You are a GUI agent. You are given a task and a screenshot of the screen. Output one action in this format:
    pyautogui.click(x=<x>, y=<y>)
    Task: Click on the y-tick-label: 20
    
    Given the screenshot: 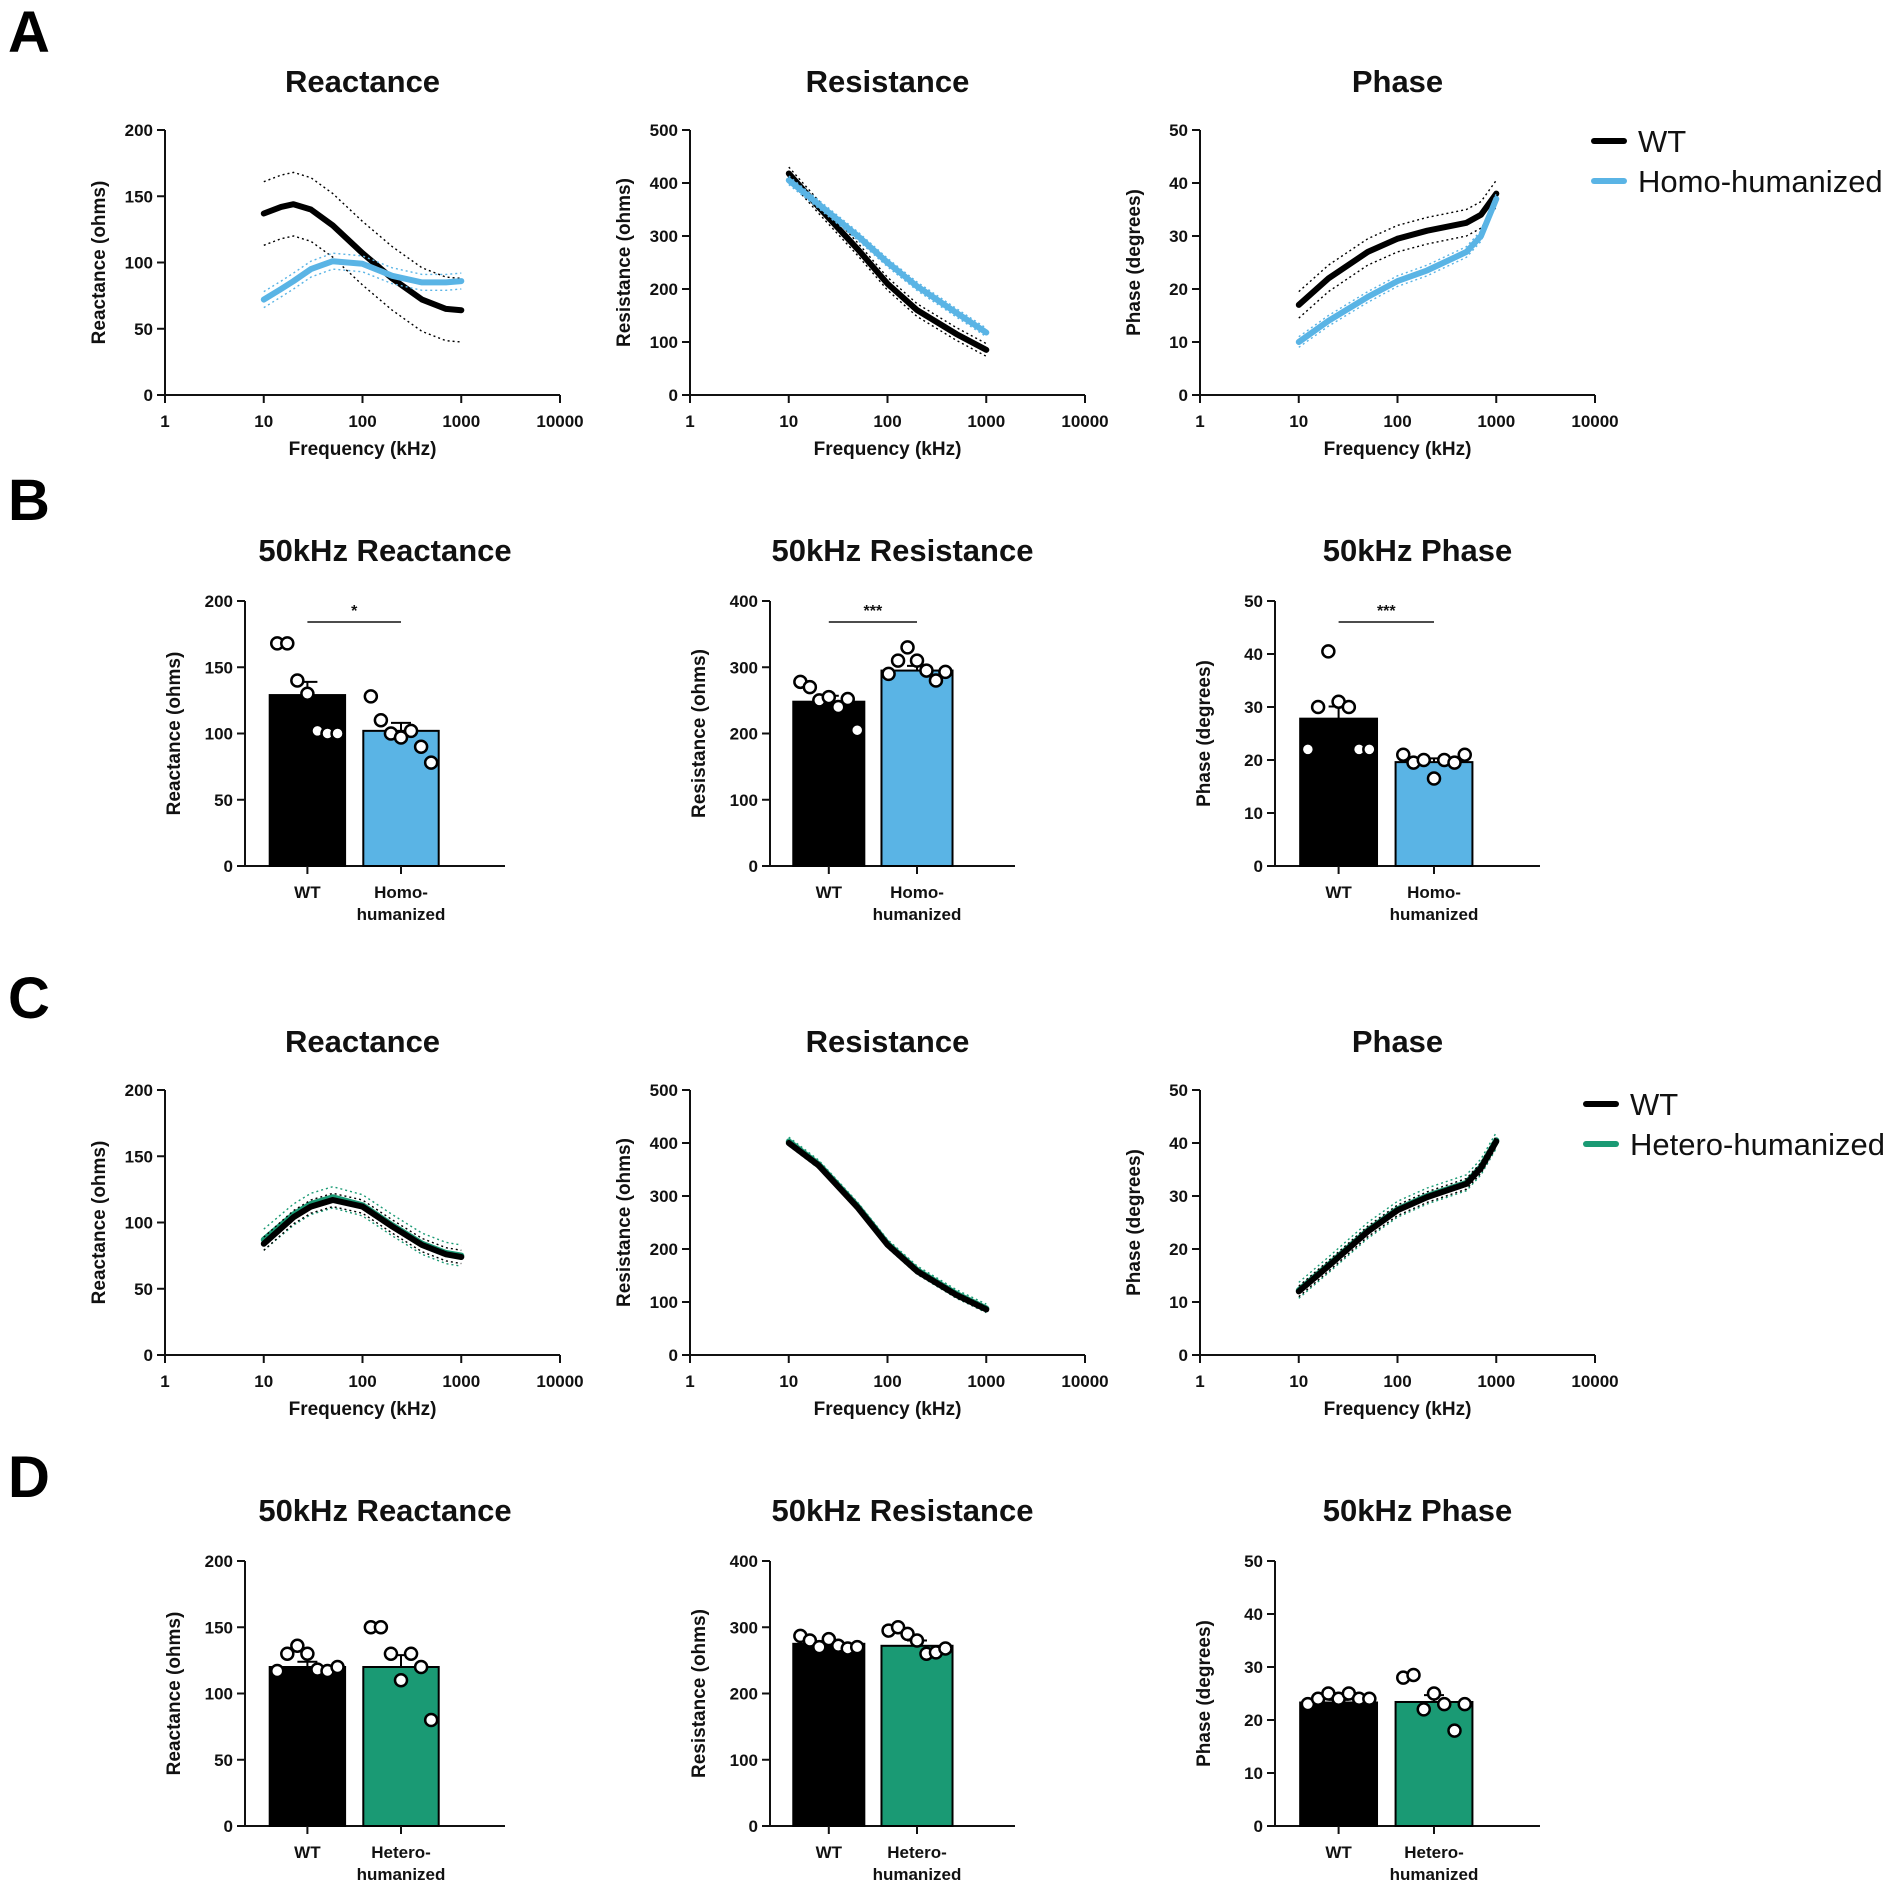 What is the action you would take?
    pyautogui.click(x=1253, y=760)
    